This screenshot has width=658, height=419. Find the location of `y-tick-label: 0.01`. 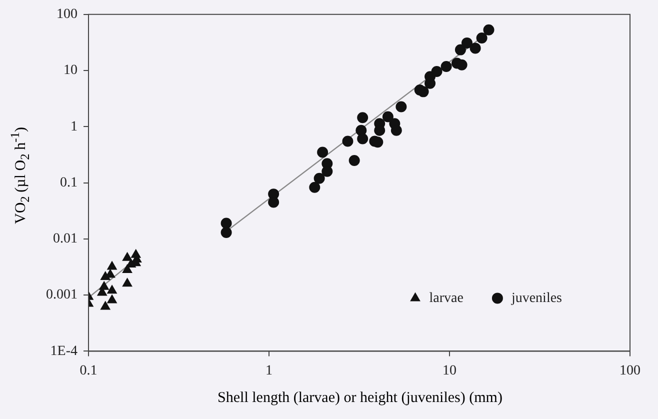

y-tick-label: 0.01 is located at coordinates (65, 239).